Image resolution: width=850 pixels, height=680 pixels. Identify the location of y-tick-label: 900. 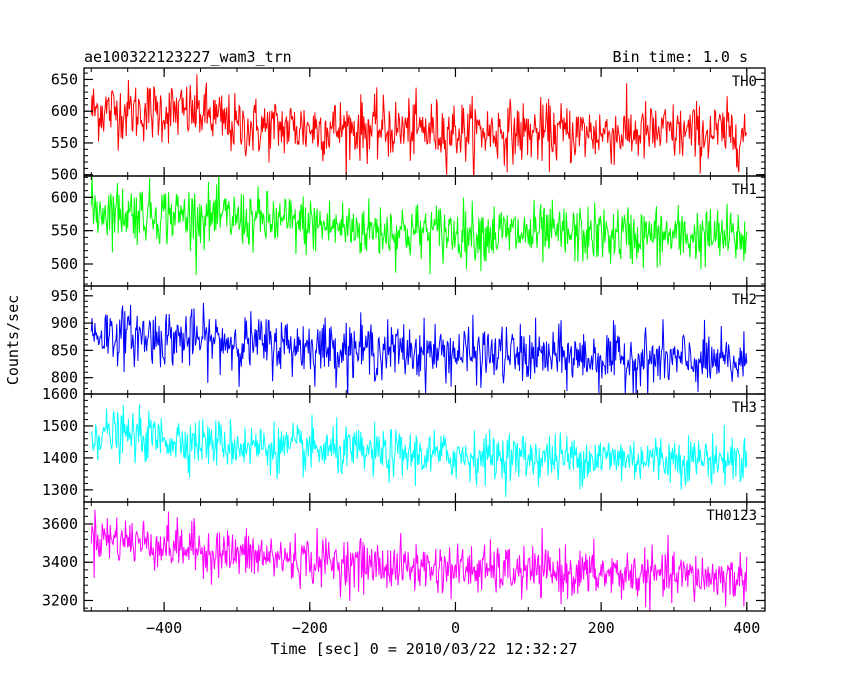
(64, 323).